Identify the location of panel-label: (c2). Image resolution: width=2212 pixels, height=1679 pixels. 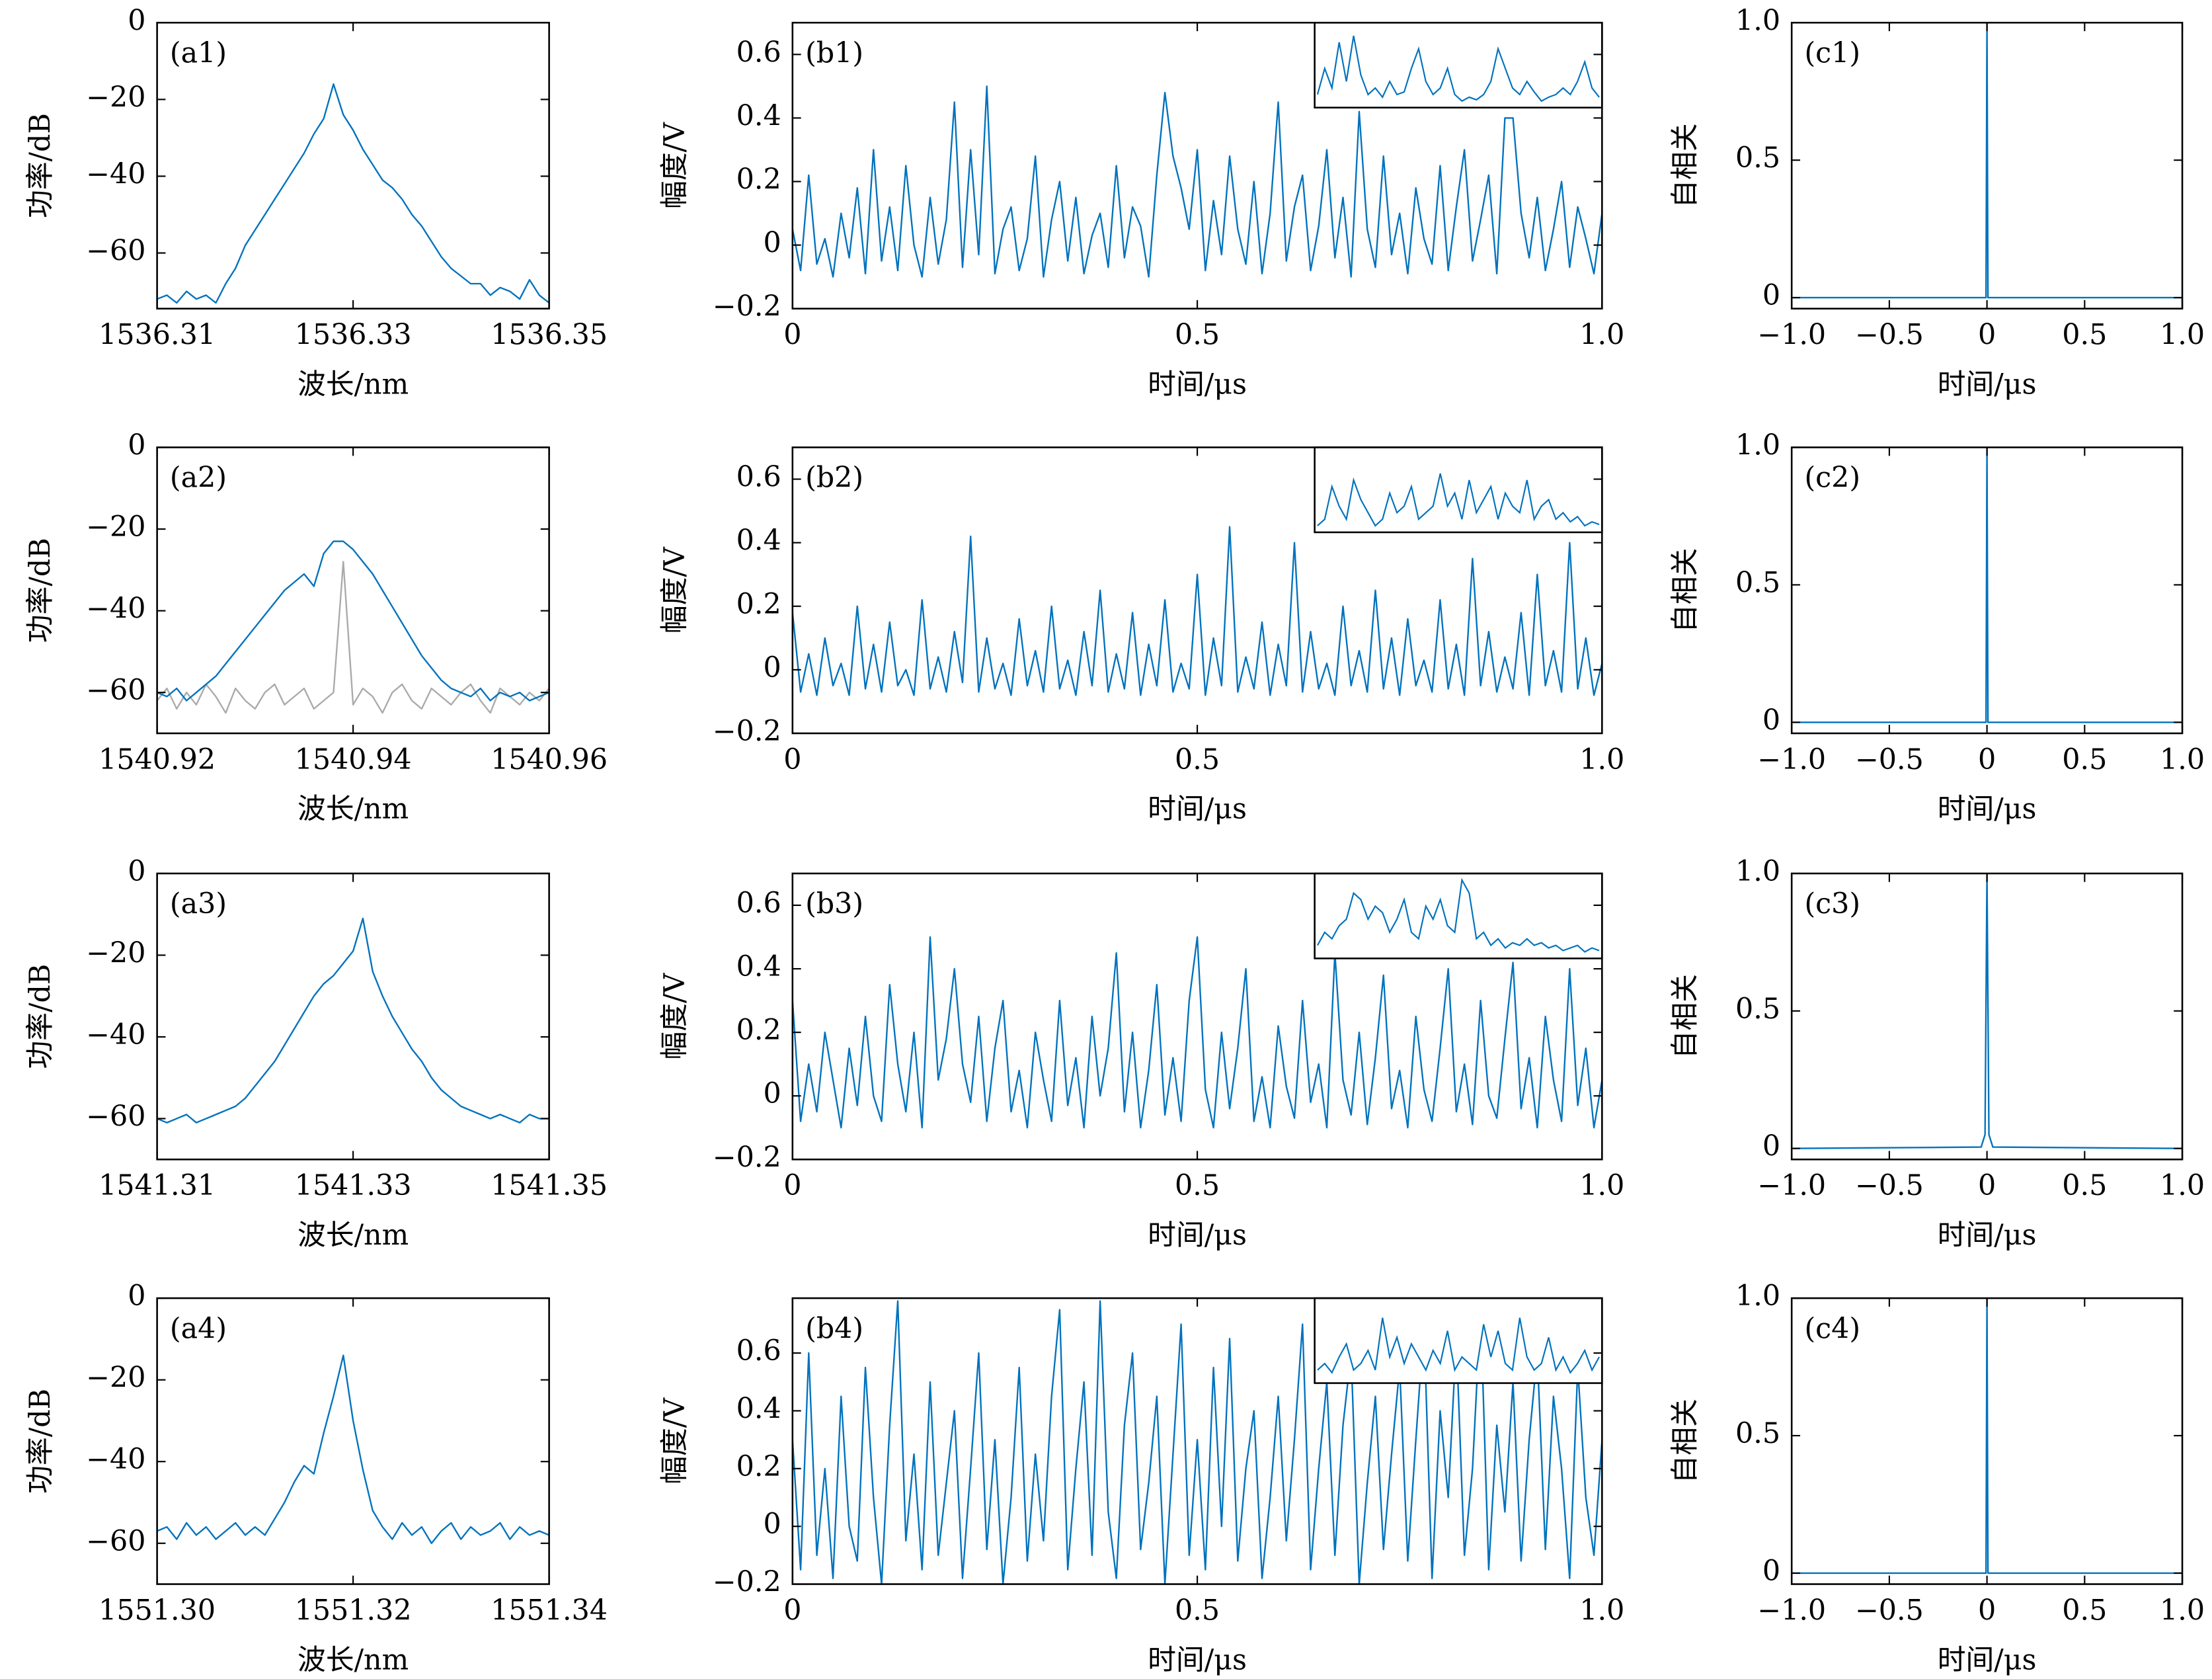
(1832, 478).